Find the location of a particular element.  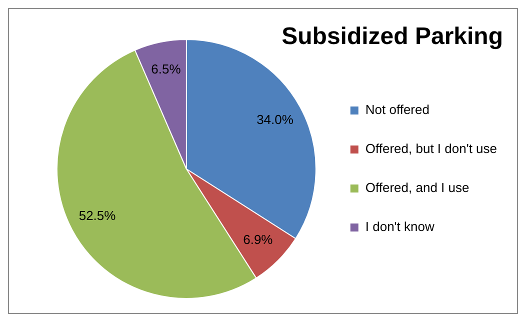

data-label: 52.5% is located at coordinates (97, 216).